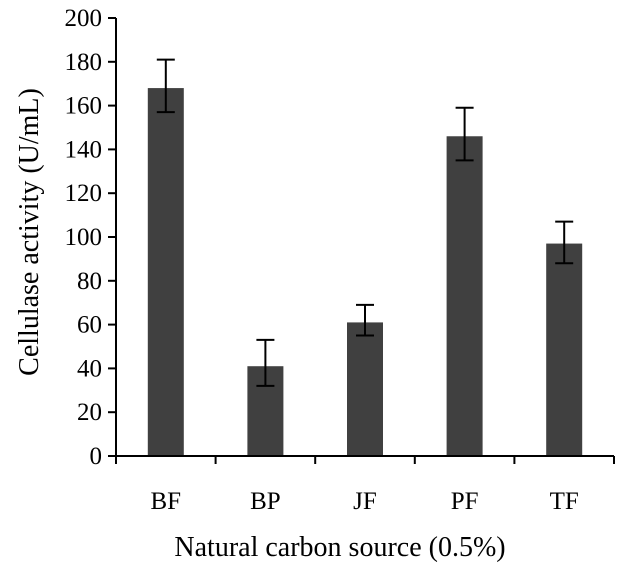 The image size is (640, 572). I want to click on x-tick-label: PF, so click(465, 501).